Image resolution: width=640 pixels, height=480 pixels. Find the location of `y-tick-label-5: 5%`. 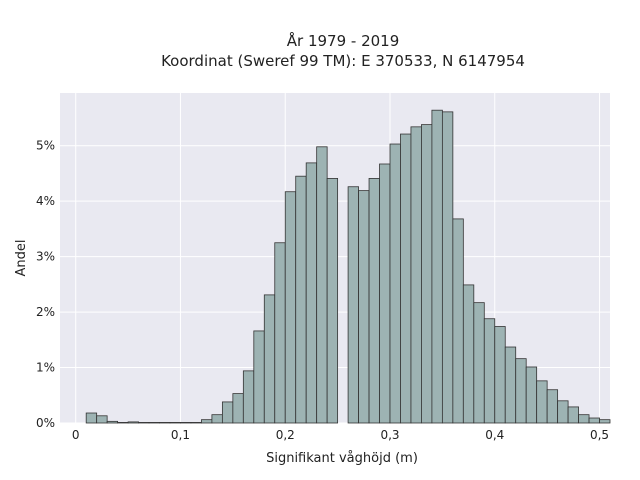

y-tick-label-5: 5% is located at coordinates (45, 146).